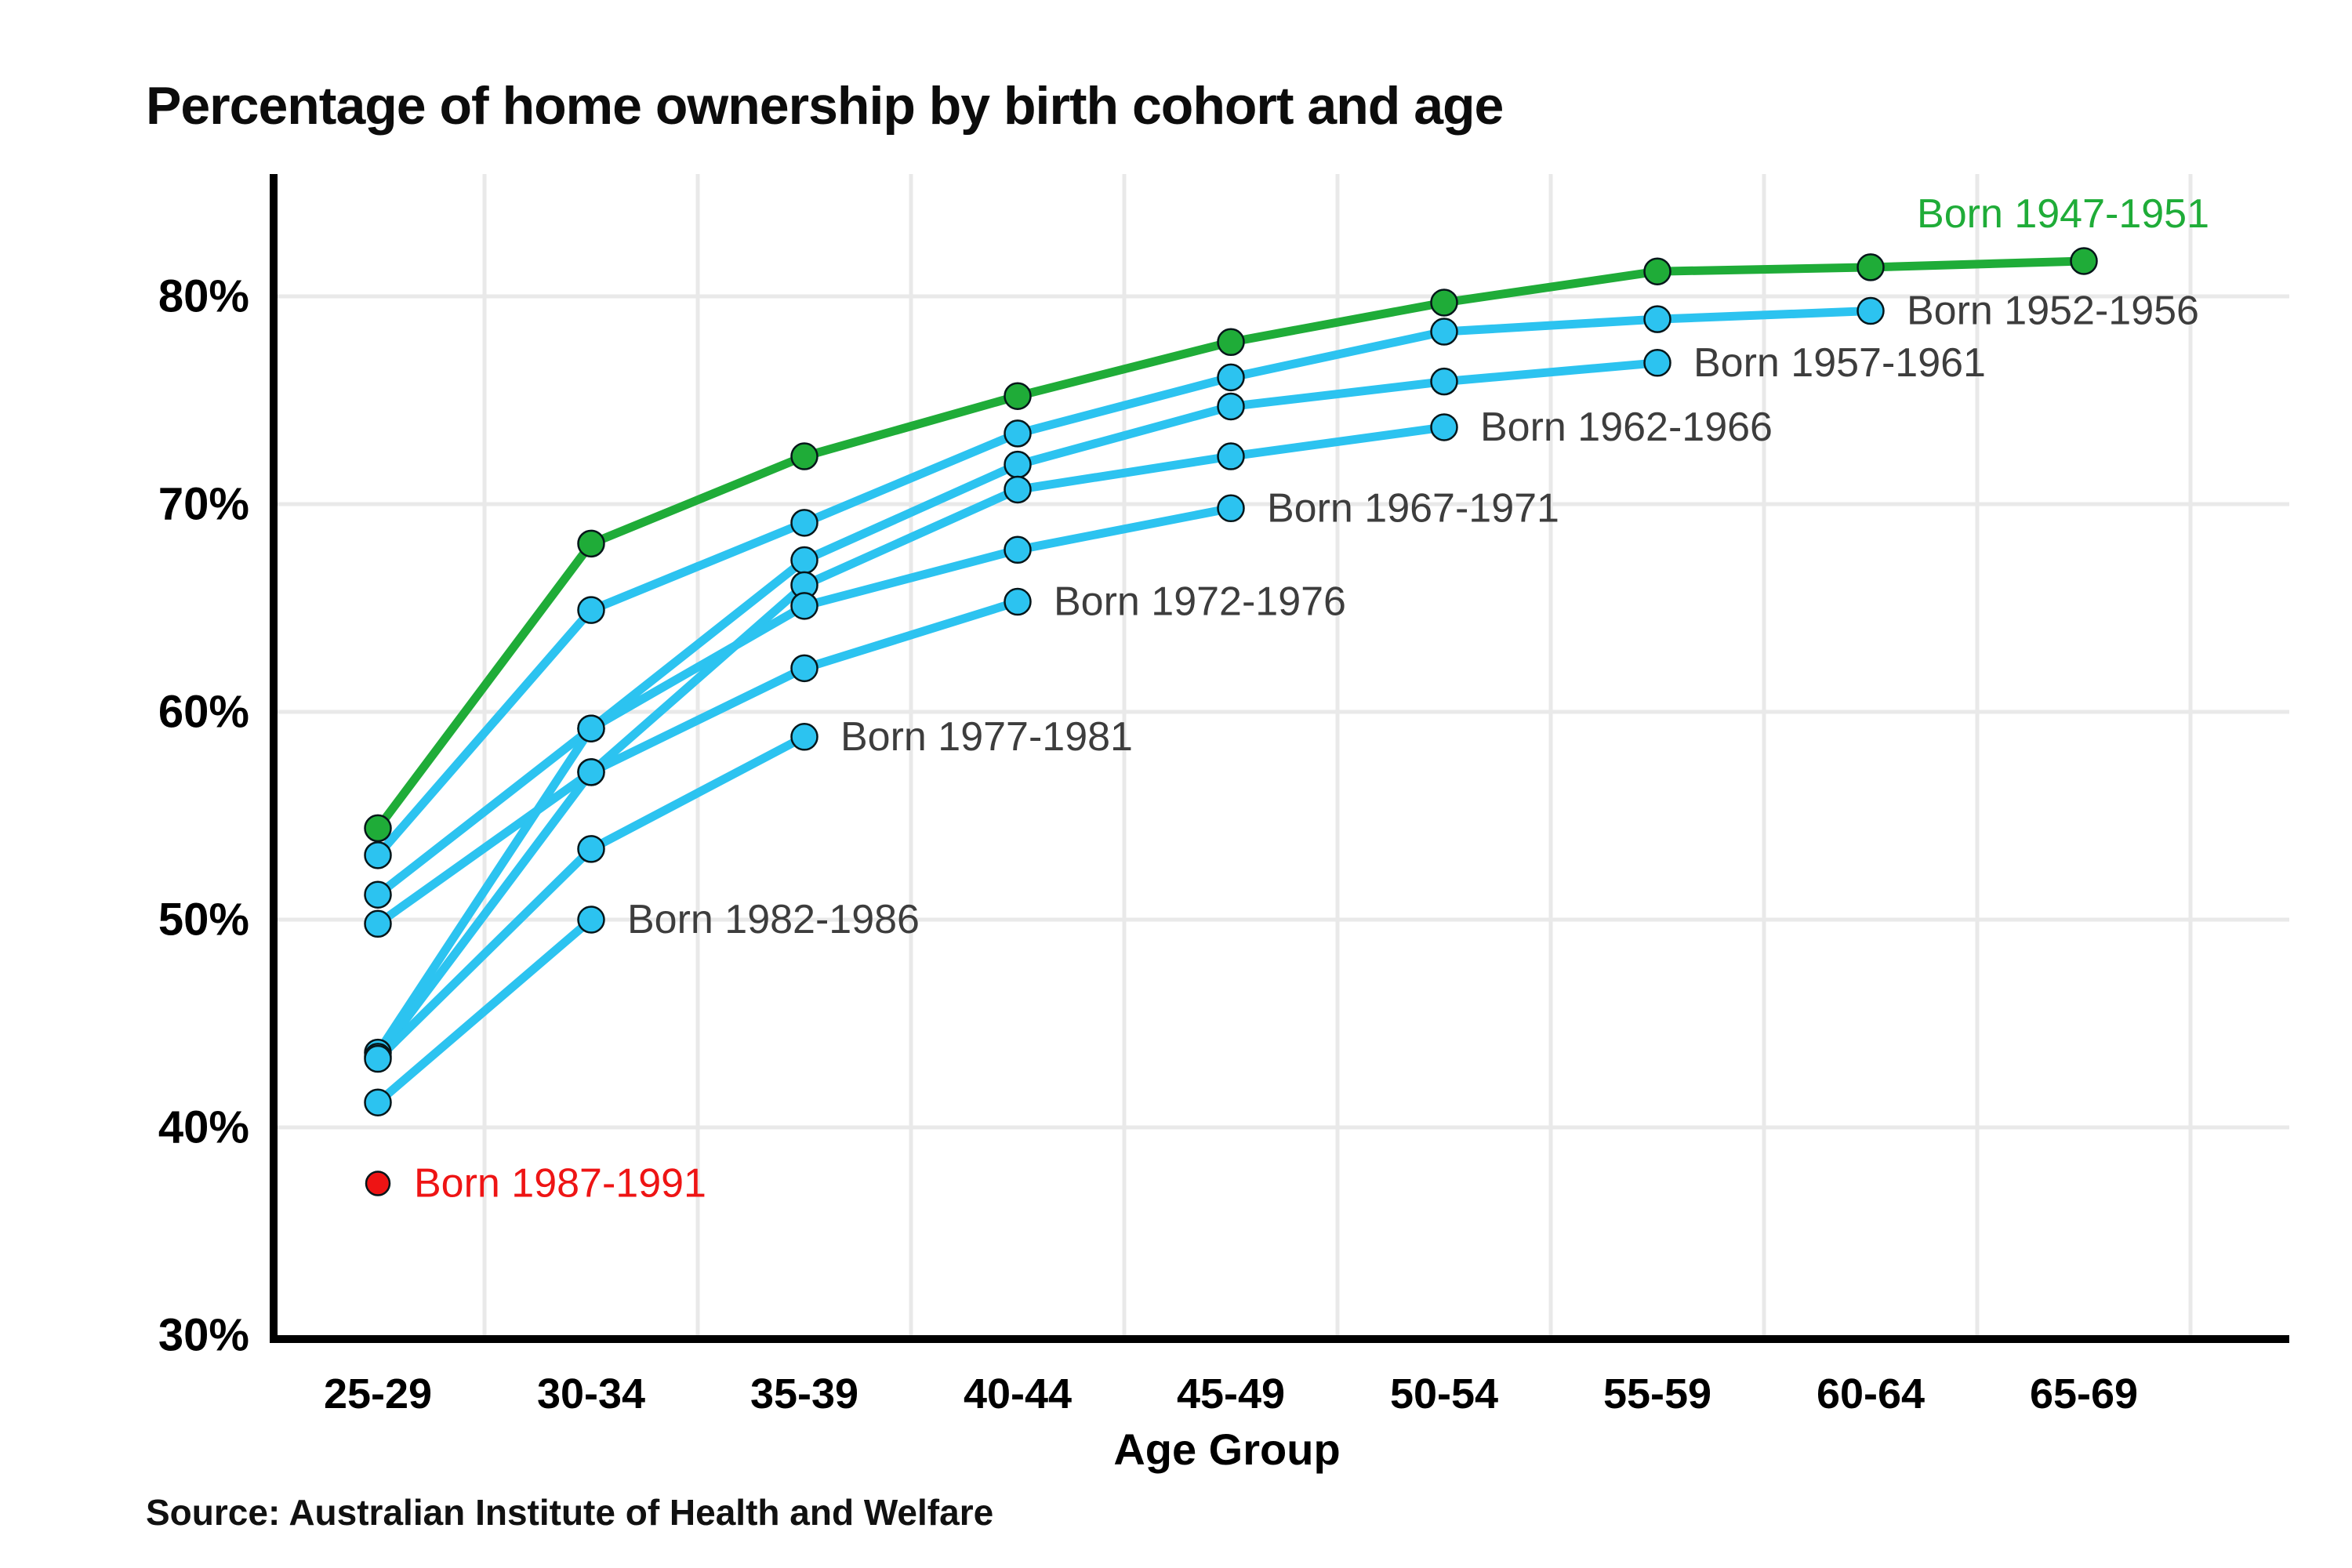  What do you see at coordinates (2053, 311) in the screenshot?
I see `series-label-born-1952-1956: Born 1952-1956` at bounding box center [2053, 311].